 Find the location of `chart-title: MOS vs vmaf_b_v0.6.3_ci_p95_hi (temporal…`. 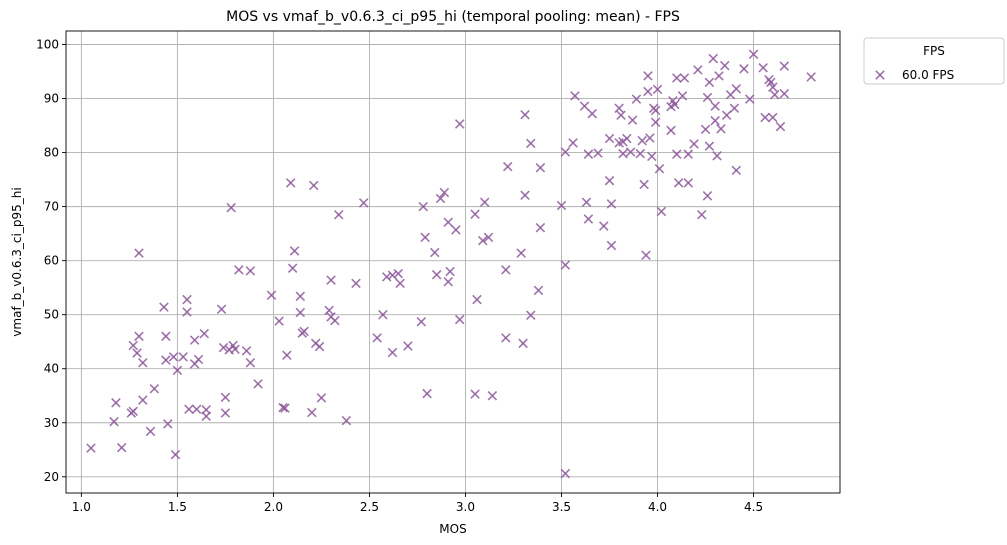

chart-title: MOS vs vmaf_b_v0.6.3_ci_p95_hi (temporal… is located at coordinates (453, 17).